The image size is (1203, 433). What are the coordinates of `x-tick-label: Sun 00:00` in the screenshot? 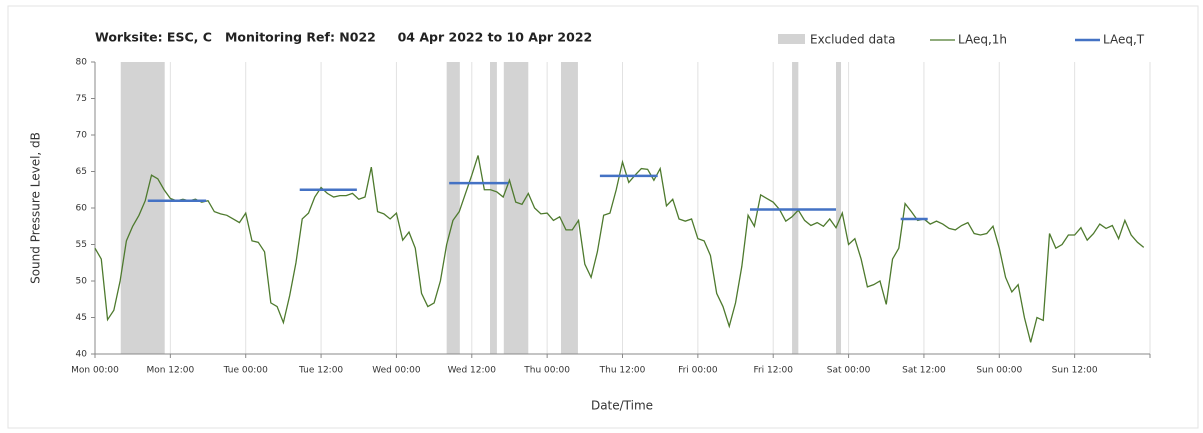 It's located at (999, 371).